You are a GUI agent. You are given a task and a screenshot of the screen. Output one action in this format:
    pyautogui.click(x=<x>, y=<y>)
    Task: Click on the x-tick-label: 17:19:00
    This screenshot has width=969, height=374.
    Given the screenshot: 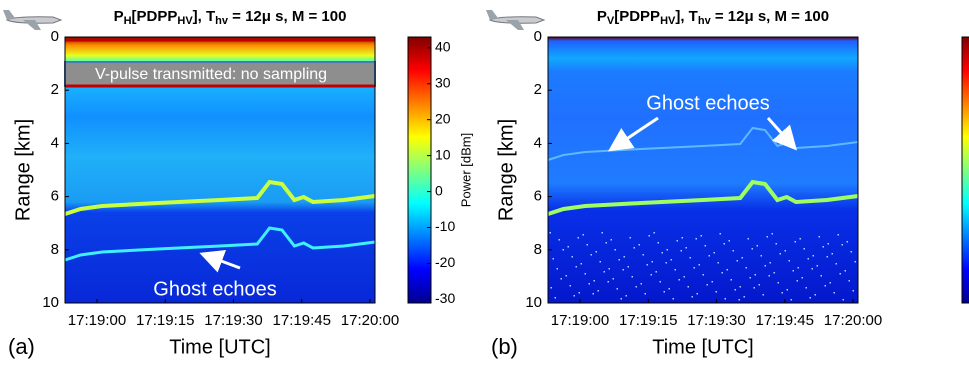 What is the action you would take?
    pyautogui.click(x=97, y=320)
    